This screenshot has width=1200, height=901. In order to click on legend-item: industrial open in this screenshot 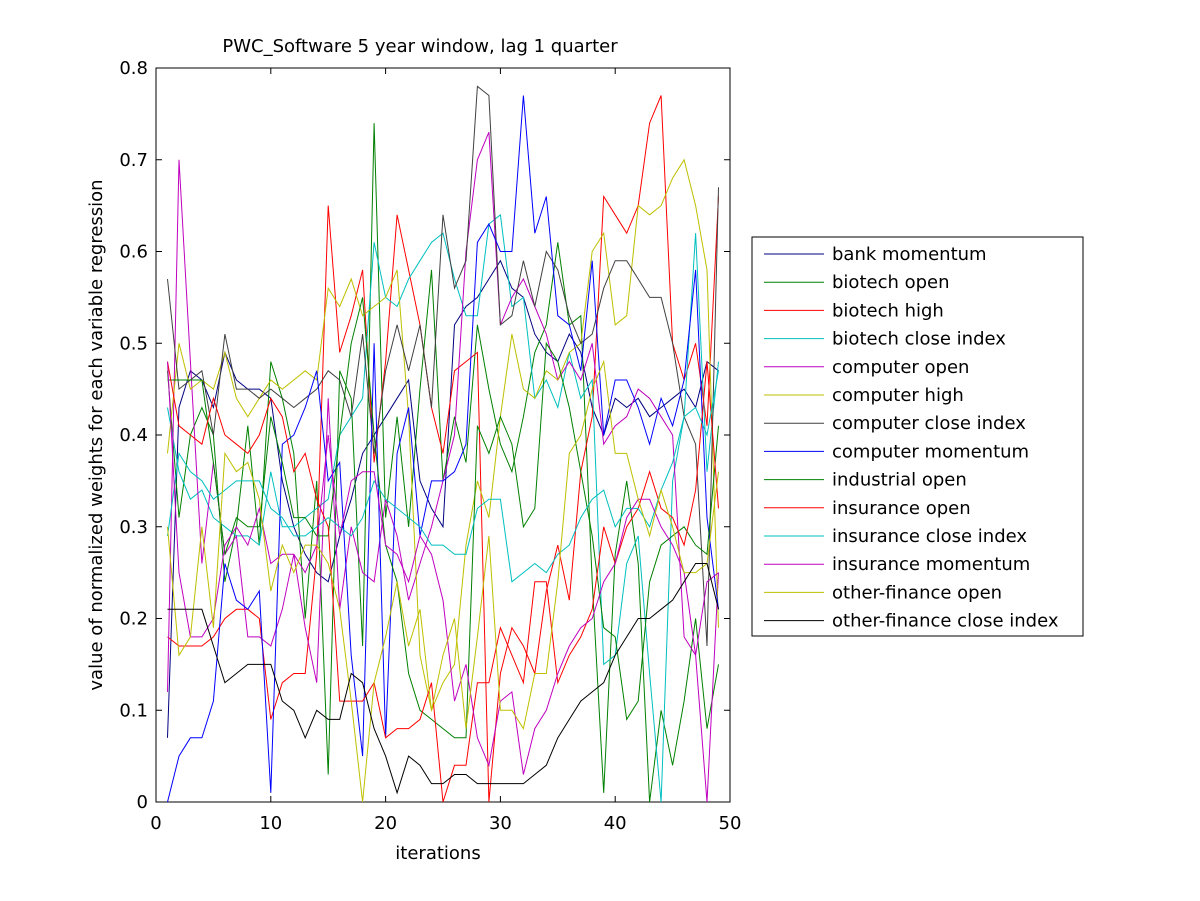, I will do `click(865, 480)`.